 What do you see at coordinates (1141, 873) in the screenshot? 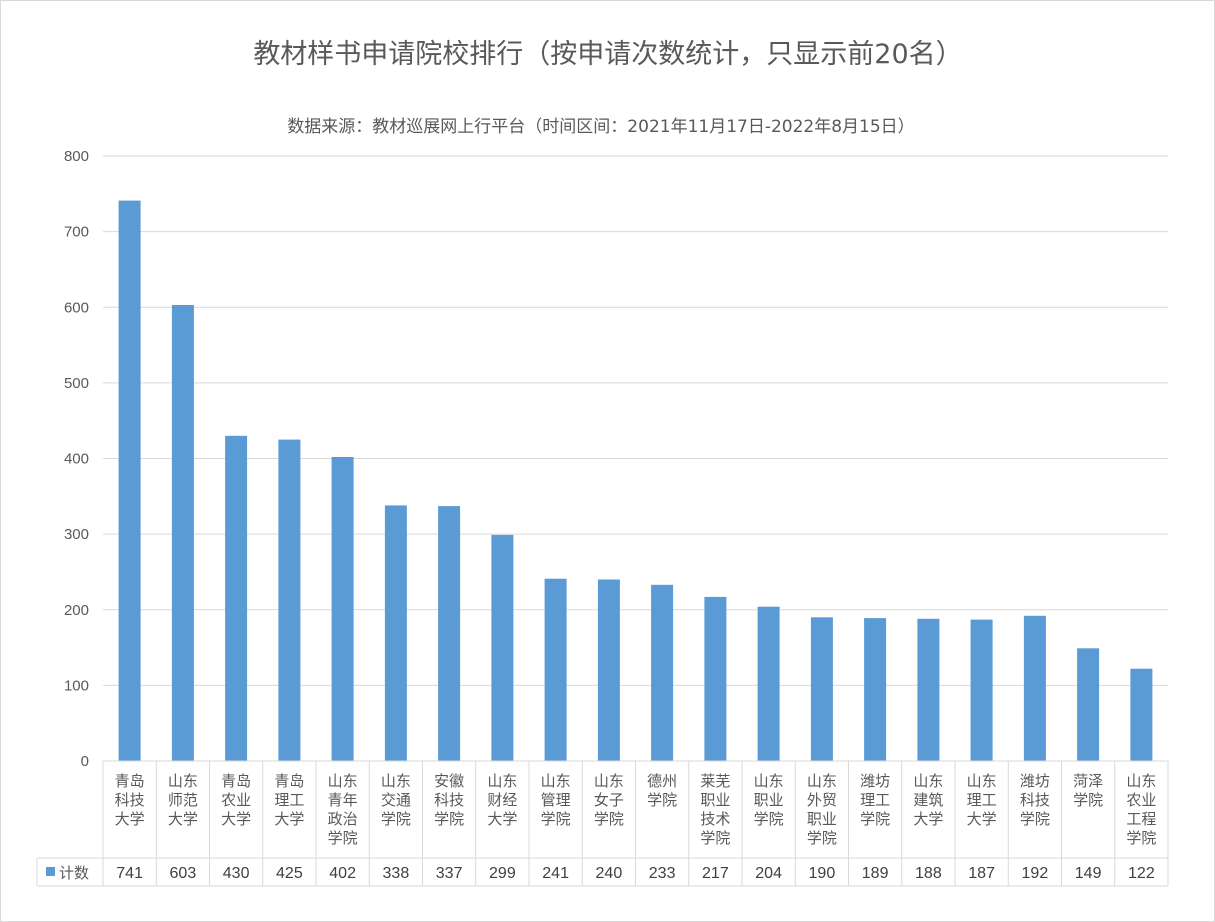
I see `data-value-label: 122` at bounding box center [1141, 873].